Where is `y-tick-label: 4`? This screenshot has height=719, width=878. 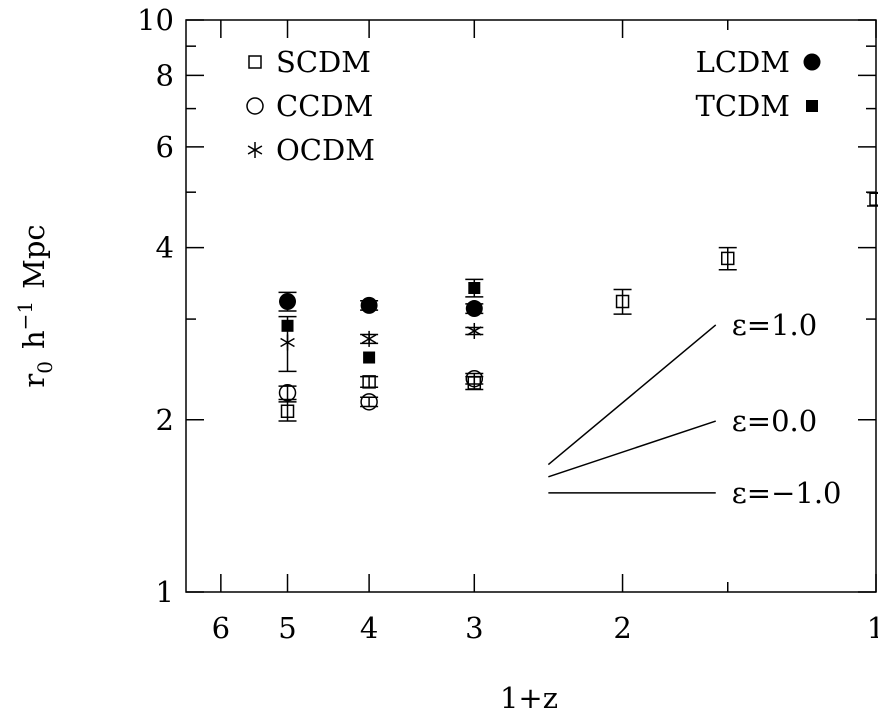
y-tick-label: 4 is located at coordinates (165, 248).